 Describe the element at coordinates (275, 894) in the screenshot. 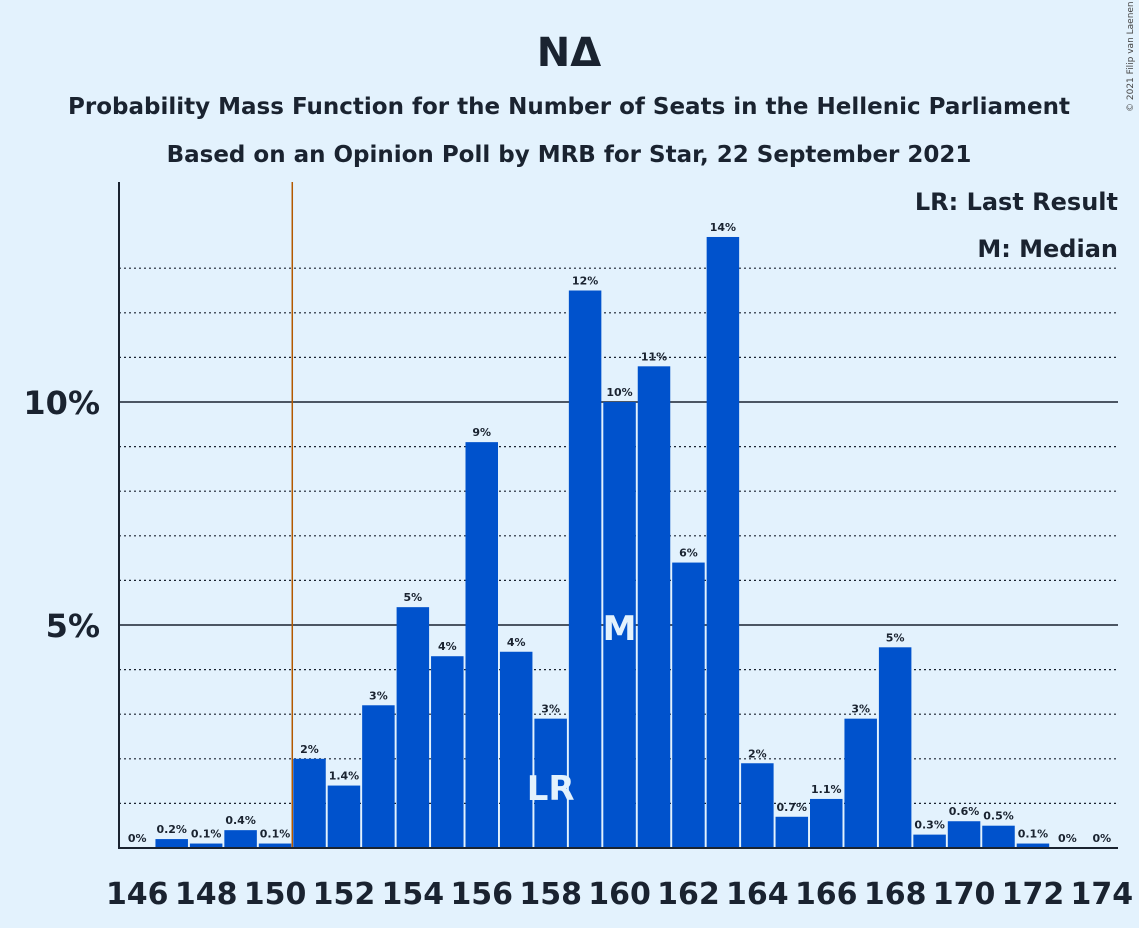

I see `x-tick-label: 150` at that location.